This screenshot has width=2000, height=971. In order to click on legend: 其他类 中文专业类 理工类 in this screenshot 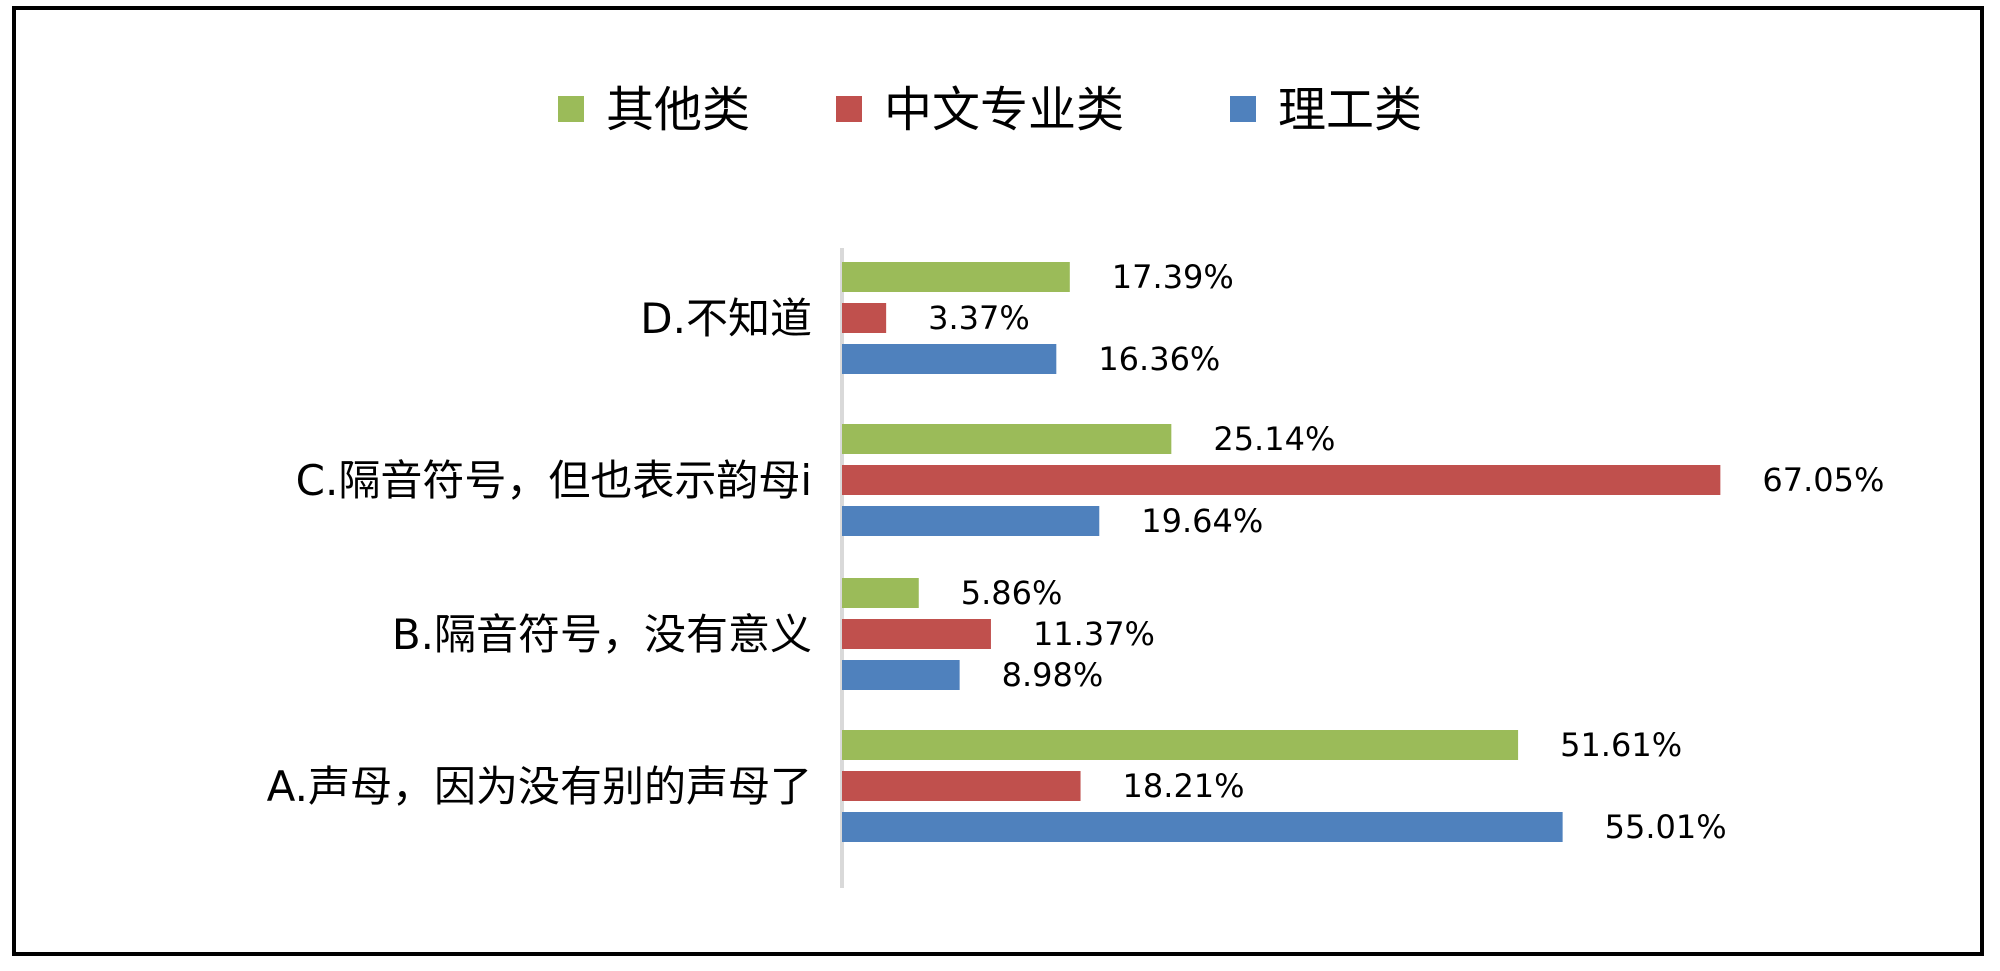, I will do `click(990, 110)`.